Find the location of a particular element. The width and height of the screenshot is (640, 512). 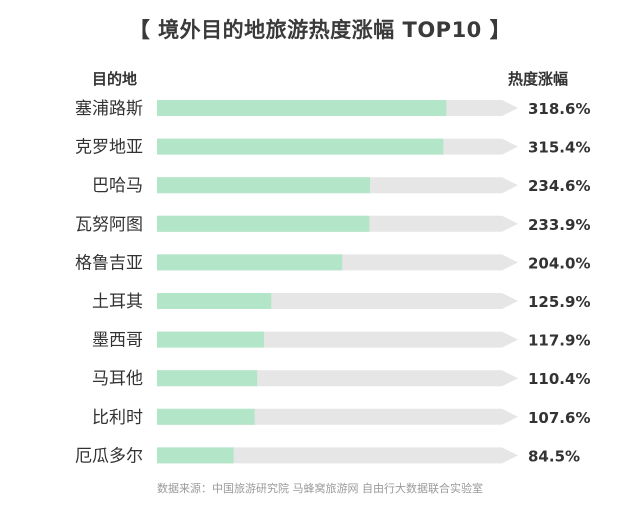

category-label: 马耳他 is located at coordinates (117, 379).